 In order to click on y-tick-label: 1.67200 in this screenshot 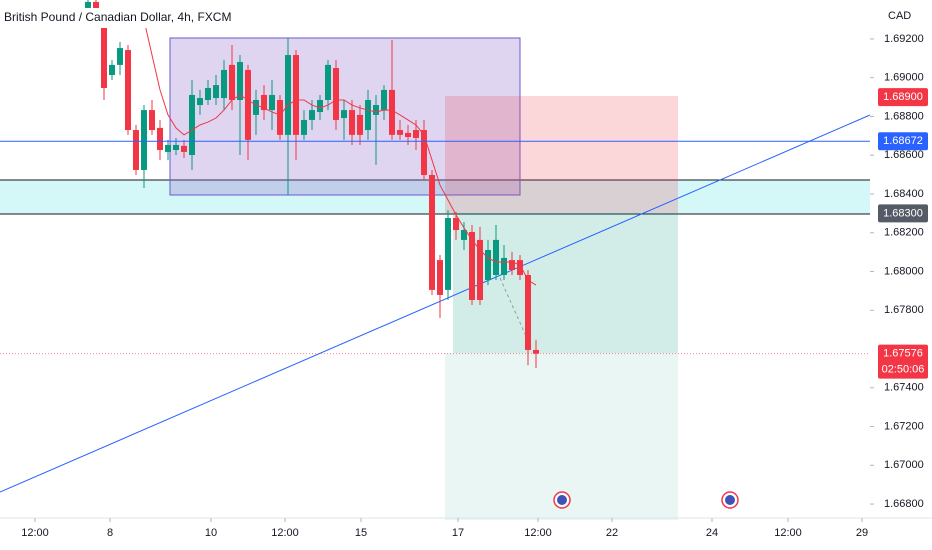, I will do `click(904, 426)`.